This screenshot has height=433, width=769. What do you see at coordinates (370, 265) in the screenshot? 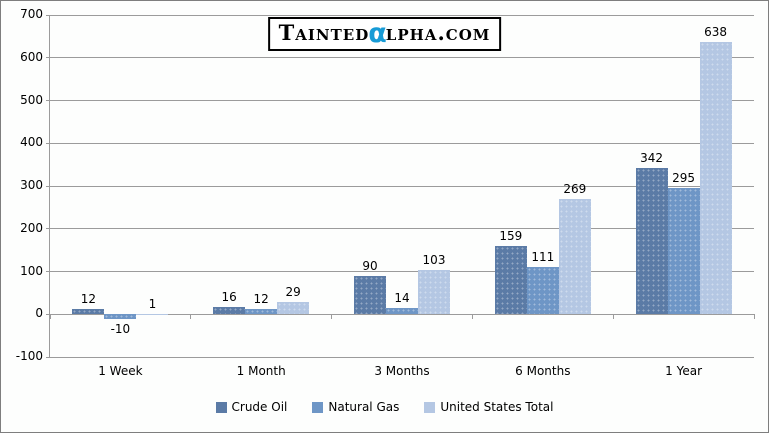
I see `bar-label: 90` at bounding box center [370, 265].